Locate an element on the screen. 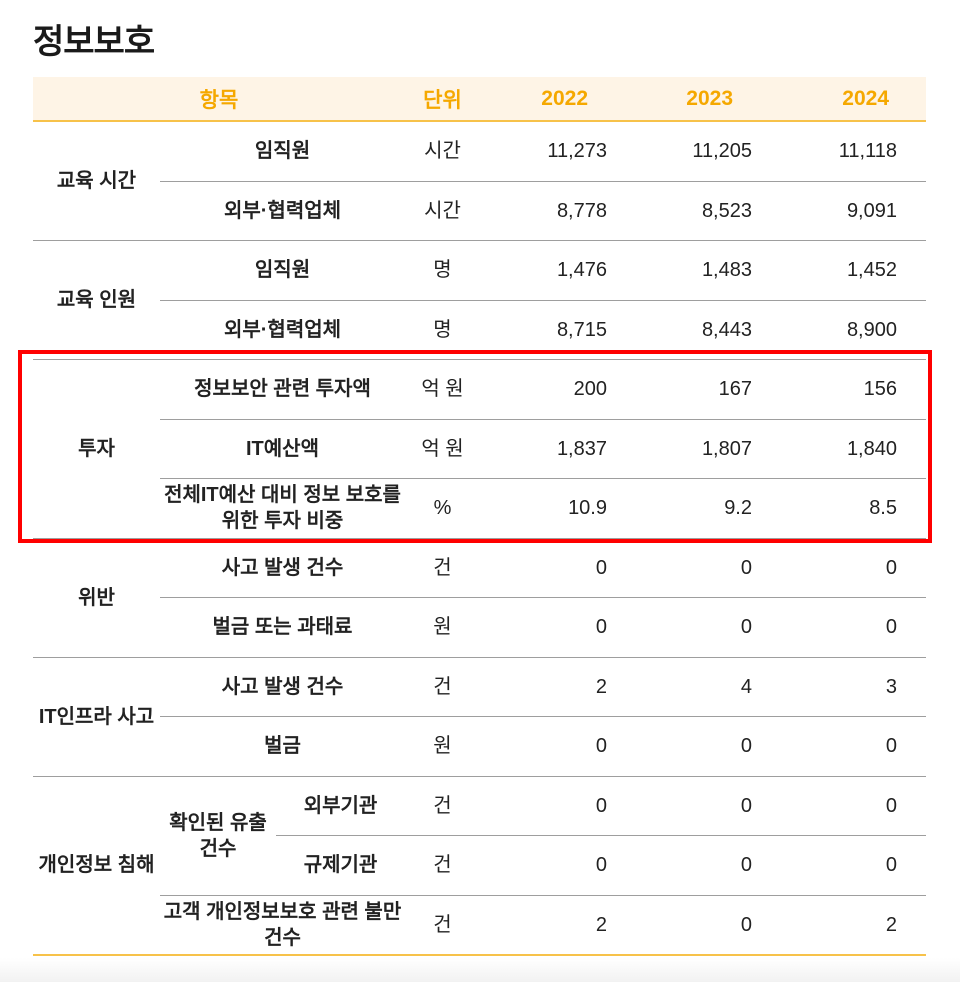 The height and width of the screenshot is (982, 960). value-2023: 11,205 is located at coordinates (697, 151).